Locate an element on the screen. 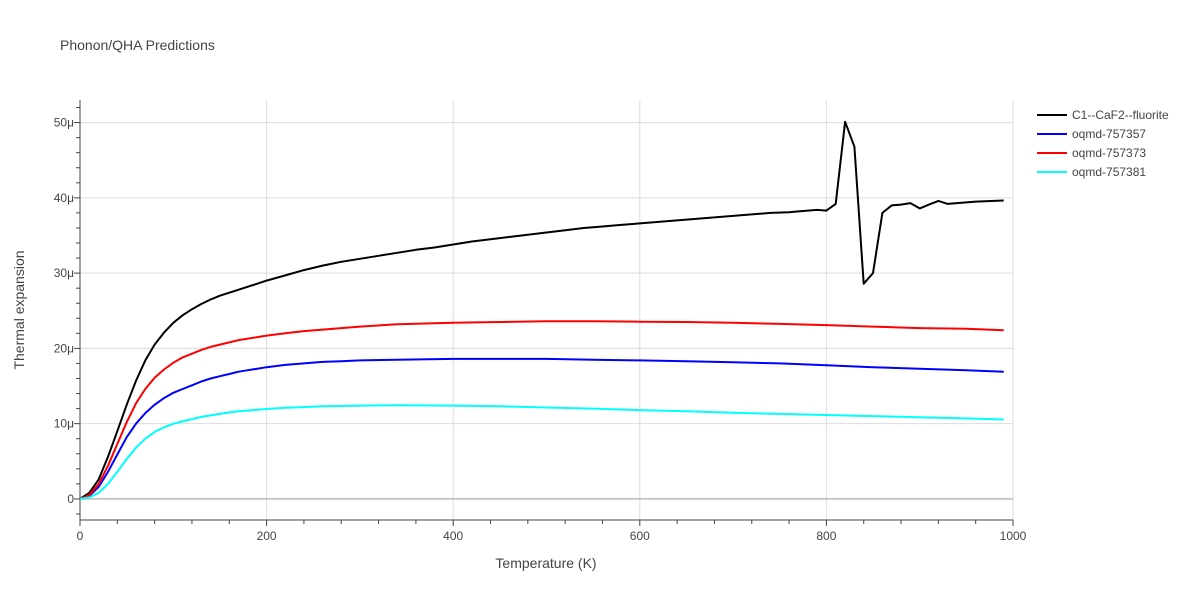 The width and height of the screenshot is (1200, 605). x-tick-label: 400 is located at coordinates (453, 536).